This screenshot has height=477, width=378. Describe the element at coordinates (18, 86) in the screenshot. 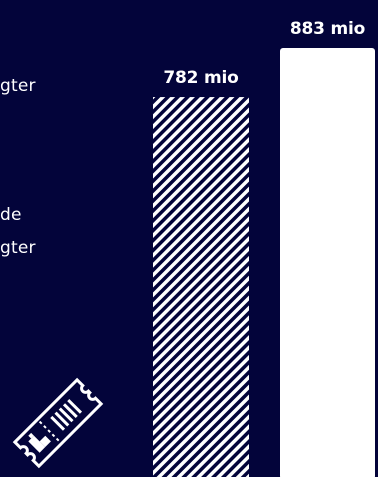

I see `row-label-1: gter` at that location.